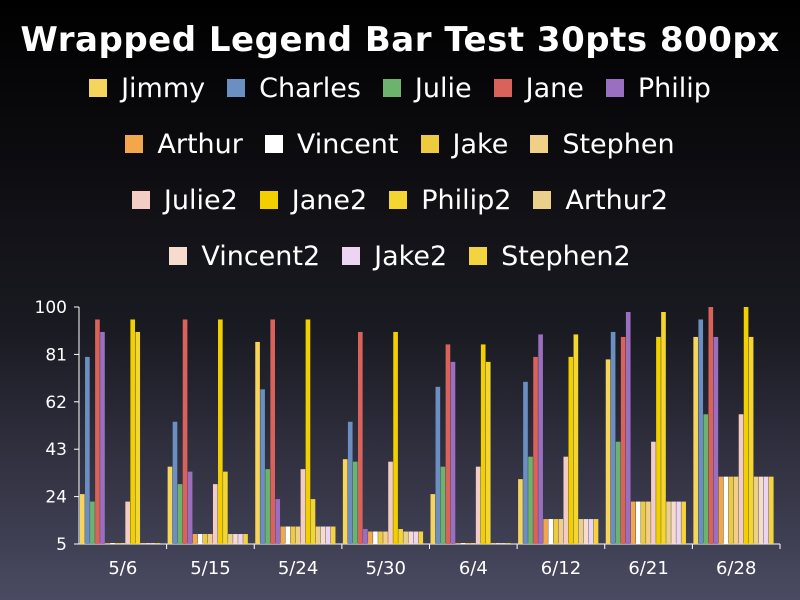 The height and width of the screenshot is (600, 800). What do you see at coordinates (618, 144) in the screenshot?
I see `legend-label: Stephen` at bounding box center [618, 144].